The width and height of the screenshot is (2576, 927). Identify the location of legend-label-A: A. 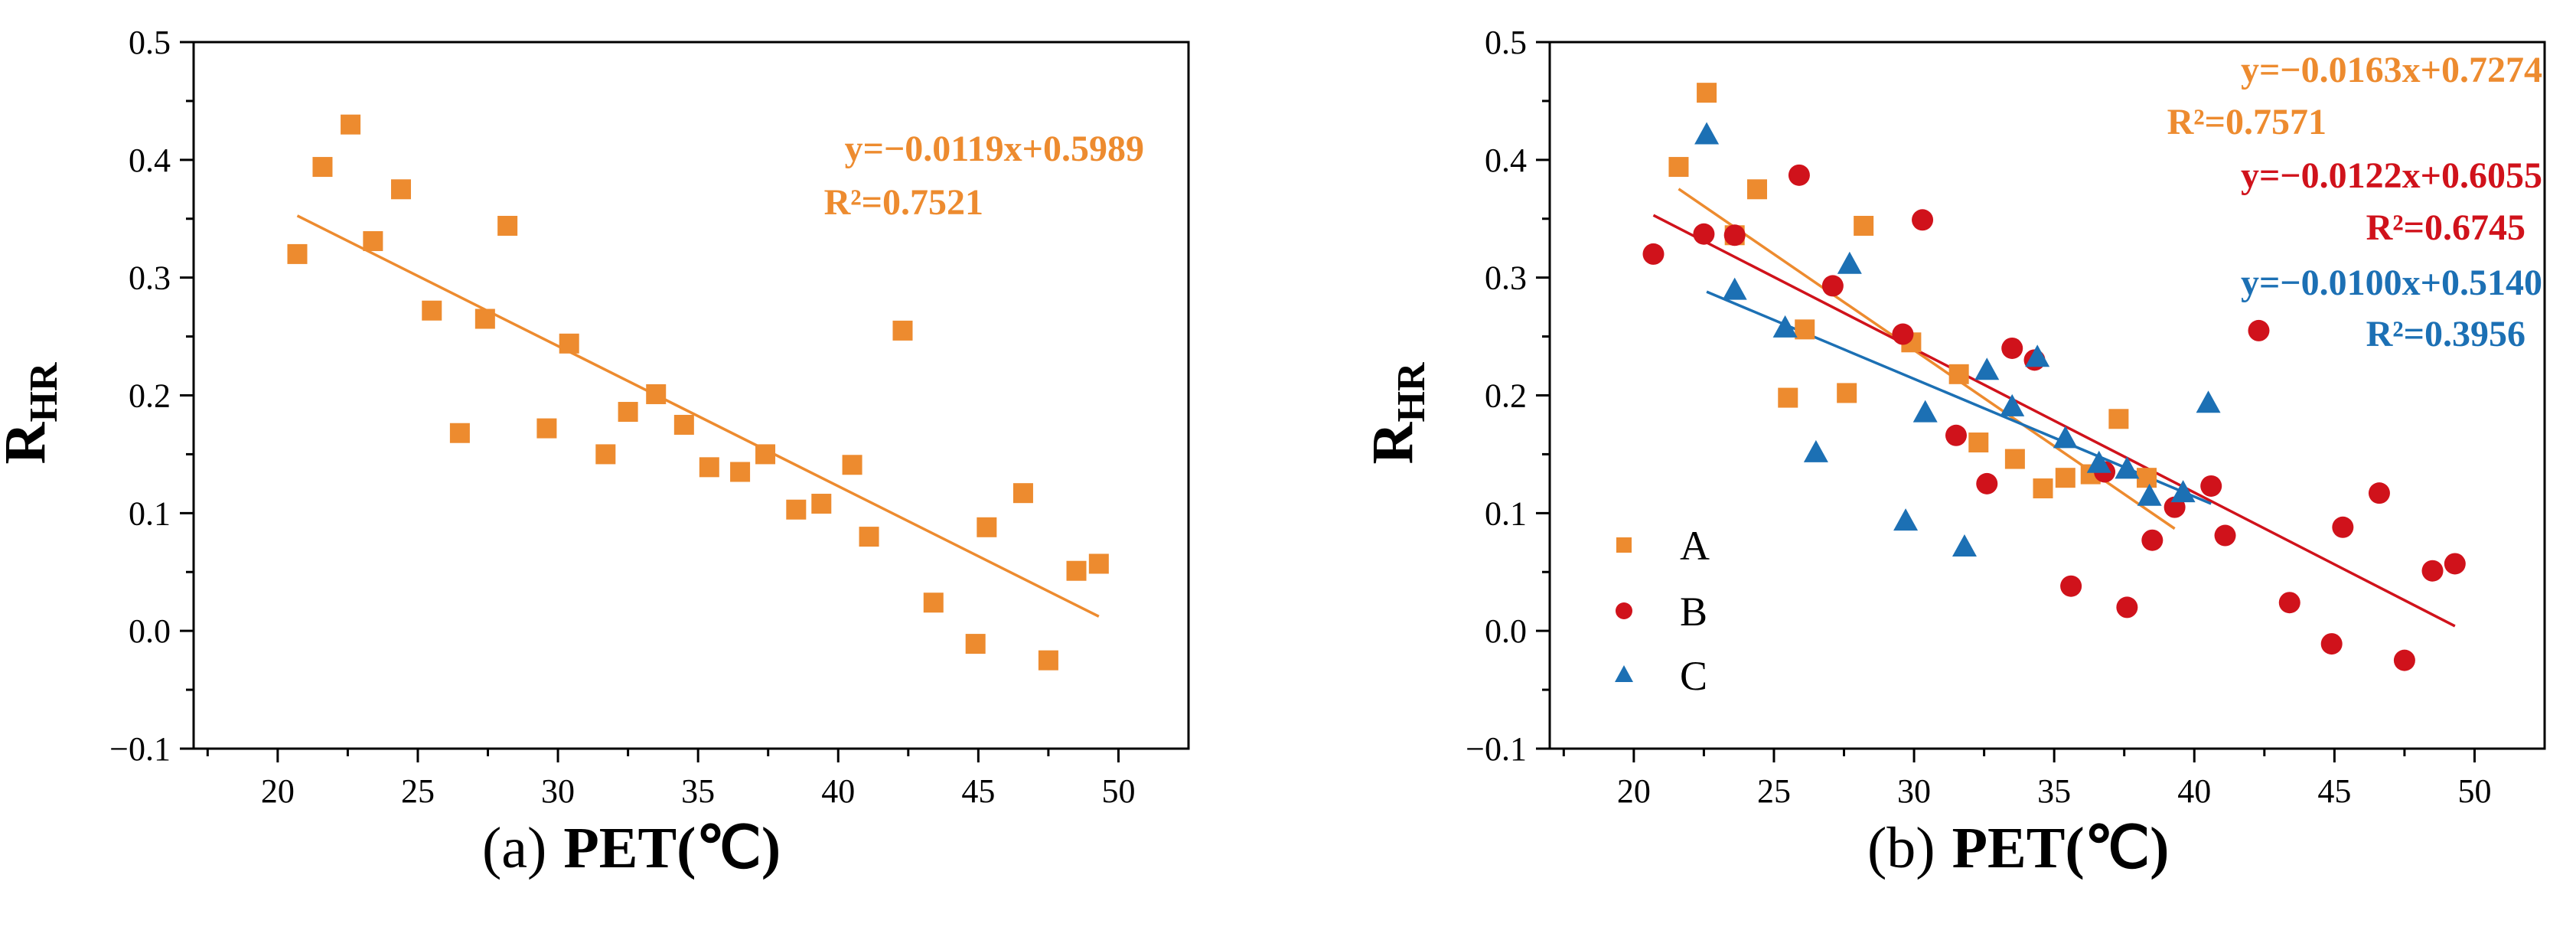
(1695, 546).